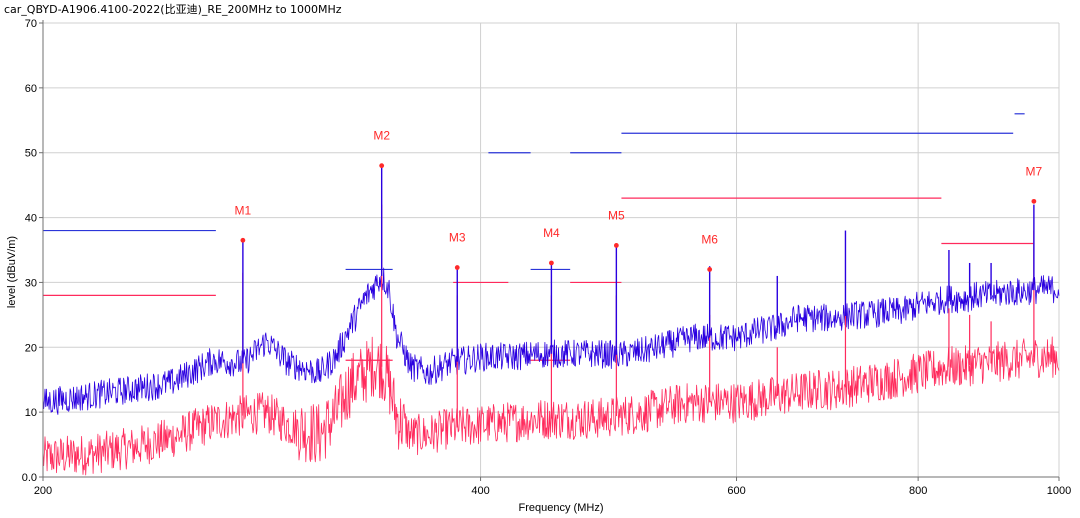  Describe the element at coordinates (29, 478) in the screenshot. I see `y-tick-label: 0.0` at that location.